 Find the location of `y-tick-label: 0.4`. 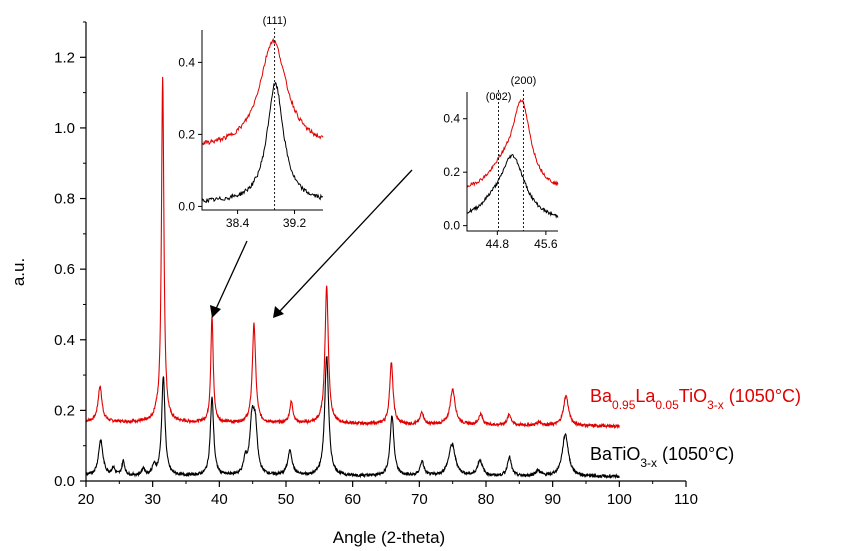

y-tick-label: 0.4 is located at coordinates (64, 340).